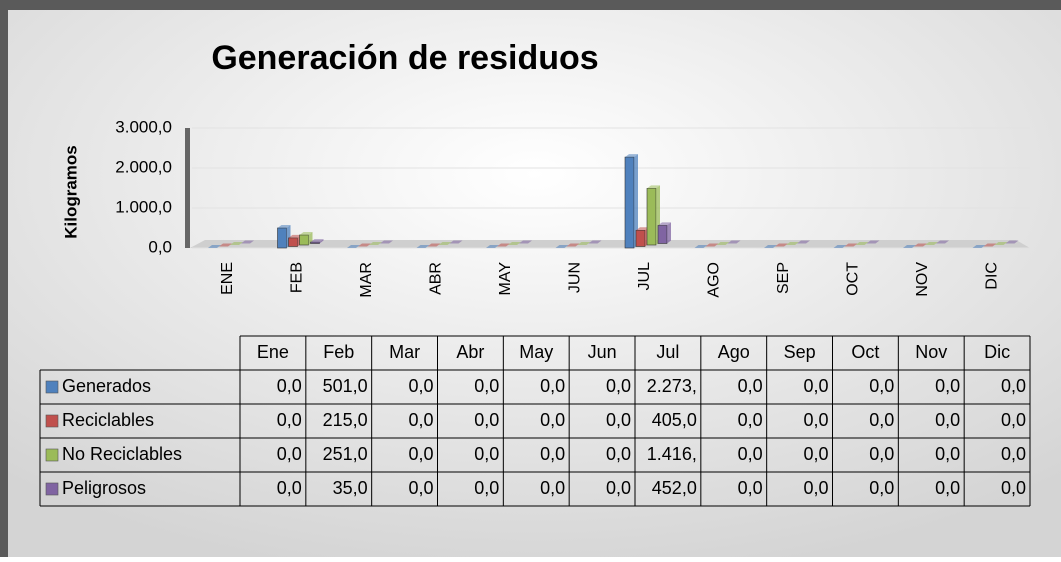 This screenshot has height=562, width=1061. I want to click on table-value: 405,0, so click(674, 420).